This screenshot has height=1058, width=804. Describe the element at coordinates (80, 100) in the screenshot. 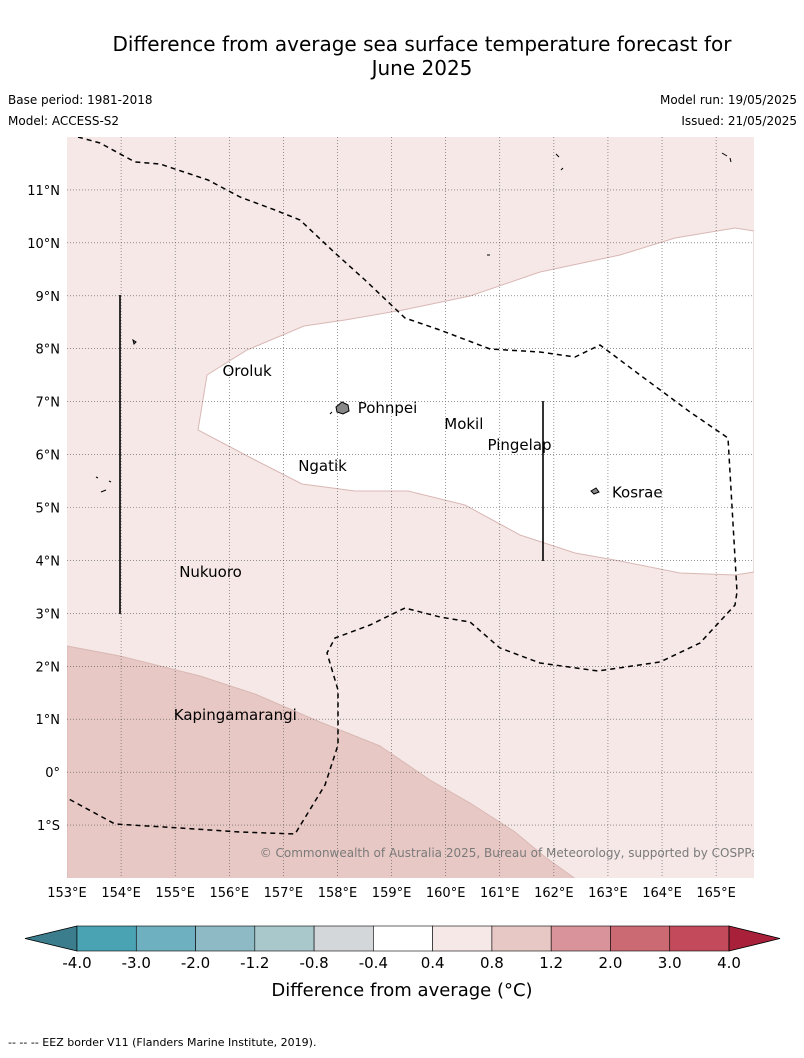

I see `base-period-label: Base period: 1981-2018` at that location.